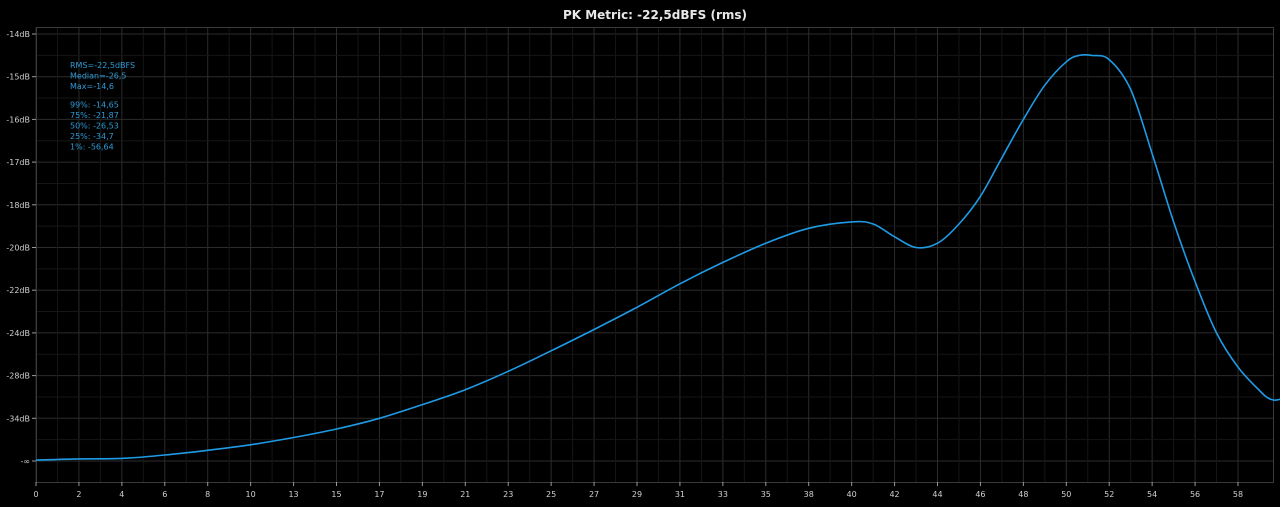  I want to click on x-tick-label: 23, so click(508, 494).